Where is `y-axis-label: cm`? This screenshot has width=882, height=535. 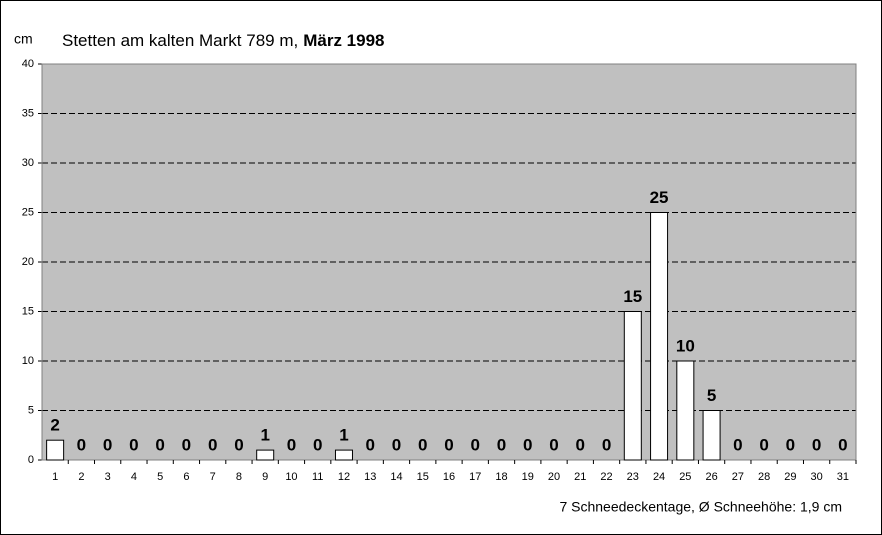
y-axis-label: cm is located at coordinates (23, 39).